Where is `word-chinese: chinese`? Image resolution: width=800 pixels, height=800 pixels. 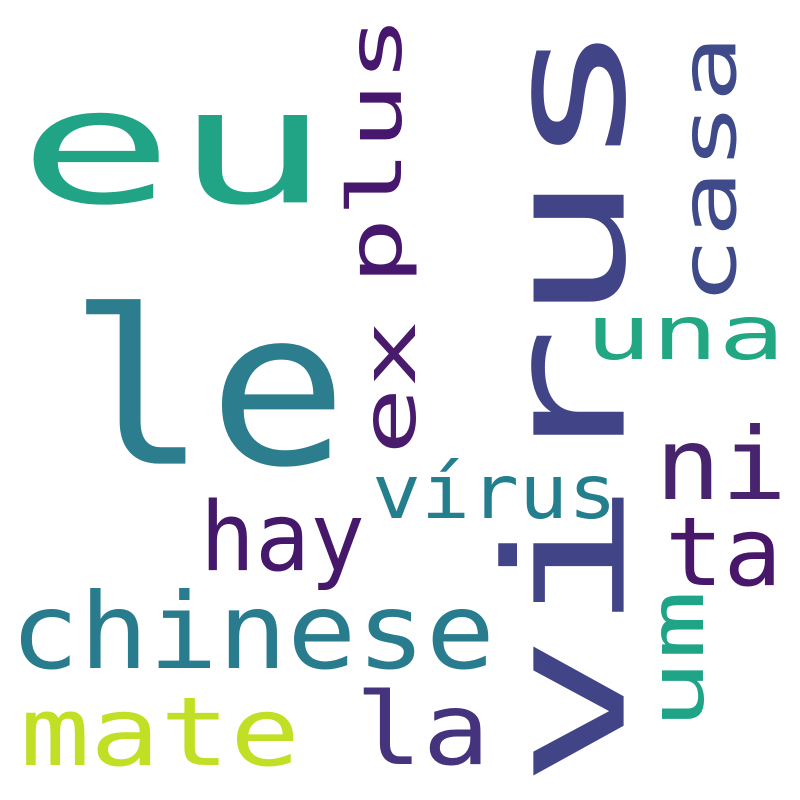 word-chinese: chinese is located at coordinates (253, 632).